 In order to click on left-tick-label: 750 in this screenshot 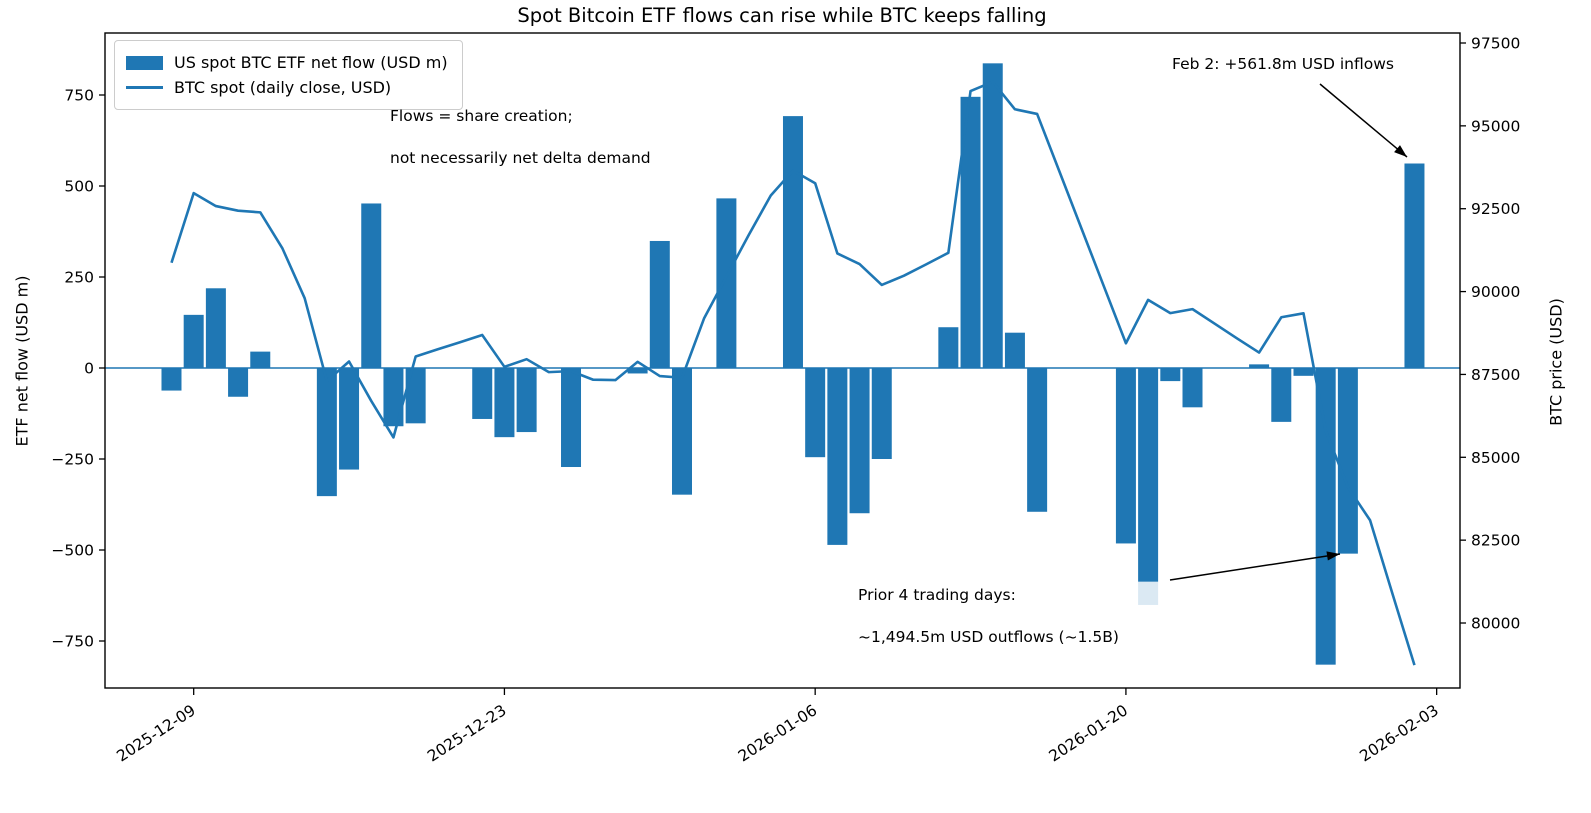, I will do `click(79, 96)`.